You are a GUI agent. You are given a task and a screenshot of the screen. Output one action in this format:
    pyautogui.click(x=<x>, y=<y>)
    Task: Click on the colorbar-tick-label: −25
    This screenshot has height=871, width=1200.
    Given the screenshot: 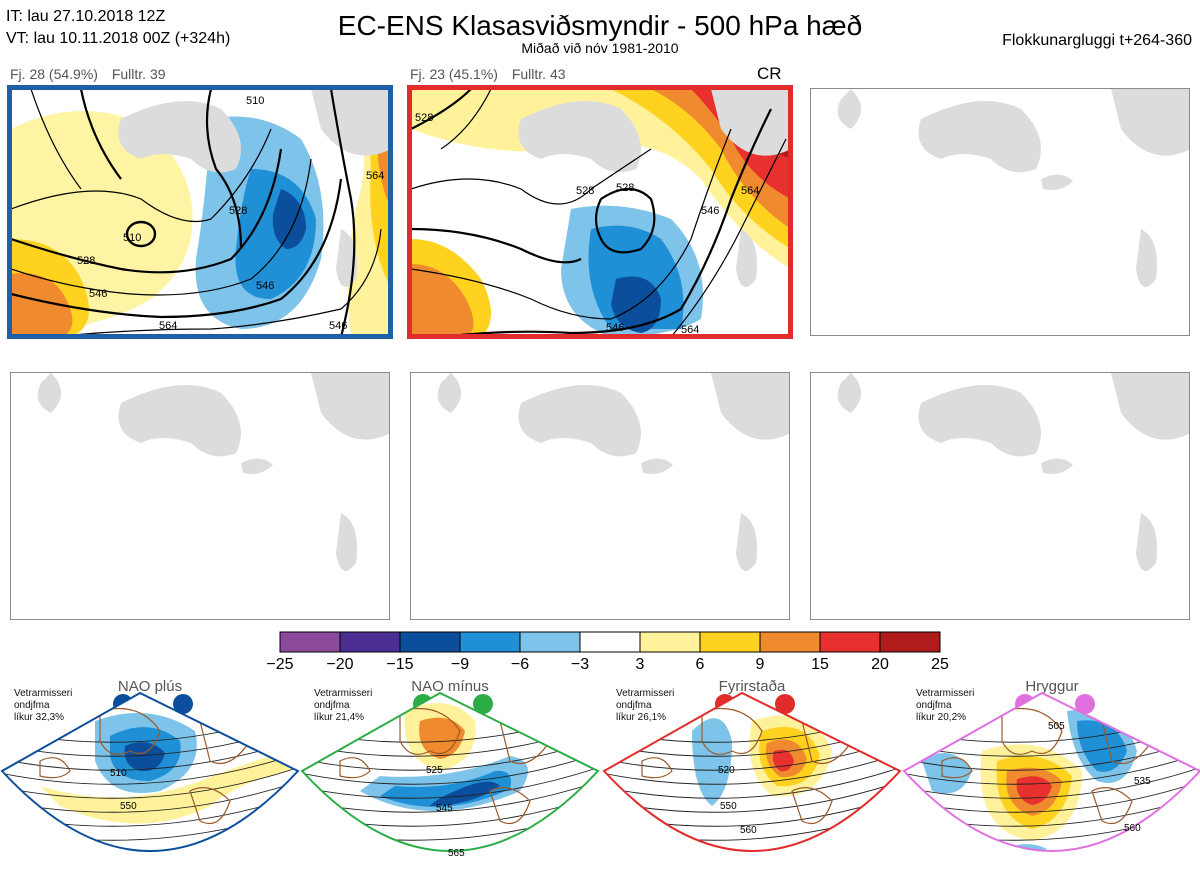 What is the action you would take?
    pyautogui.click(x=280, y=664)
    